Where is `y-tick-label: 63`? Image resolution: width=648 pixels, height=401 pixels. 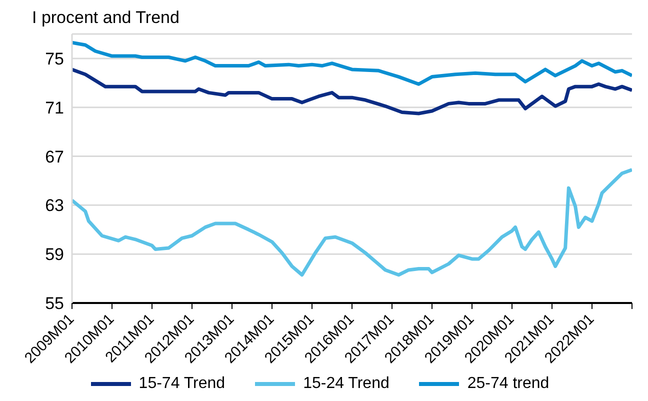 y-tick-label: 63 is located at coordinates (54, 206).